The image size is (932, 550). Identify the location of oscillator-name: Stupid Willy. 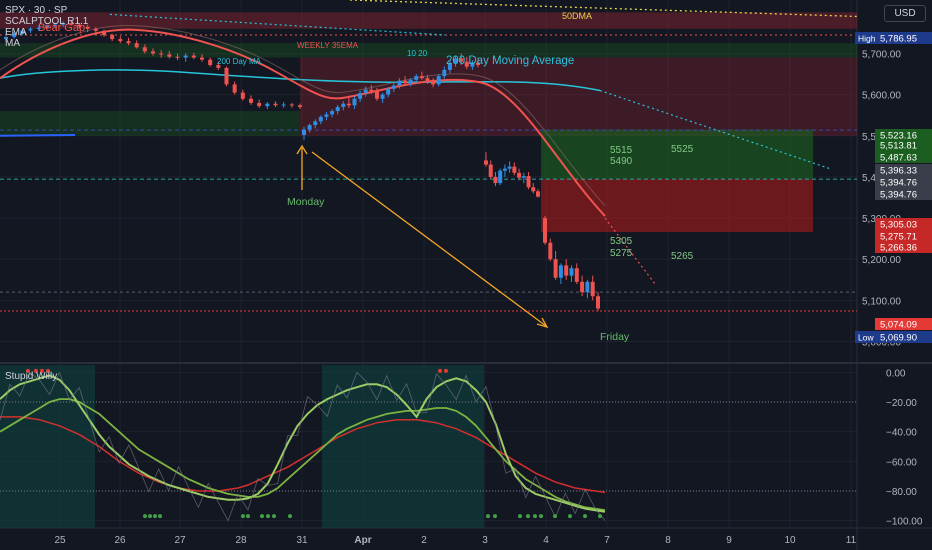
(31, 376).